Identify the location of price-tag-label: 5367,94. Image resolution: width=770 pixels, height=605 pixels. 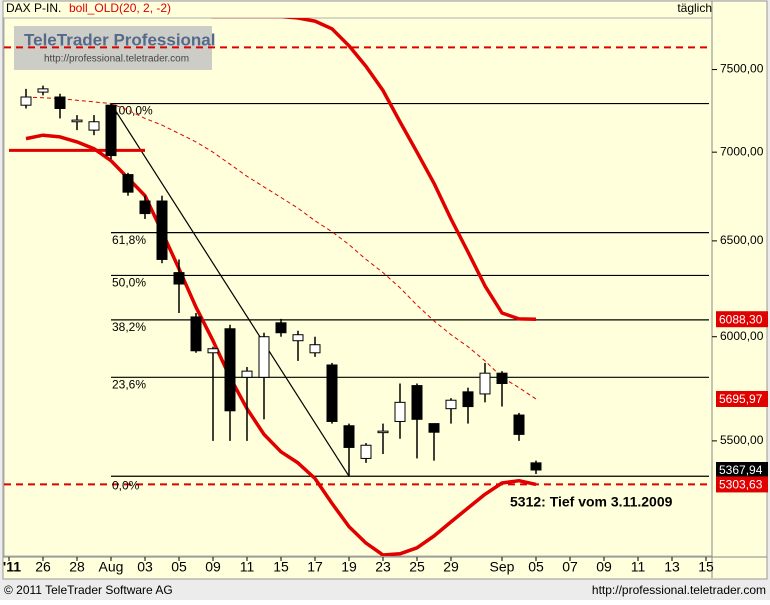
(741, 470).